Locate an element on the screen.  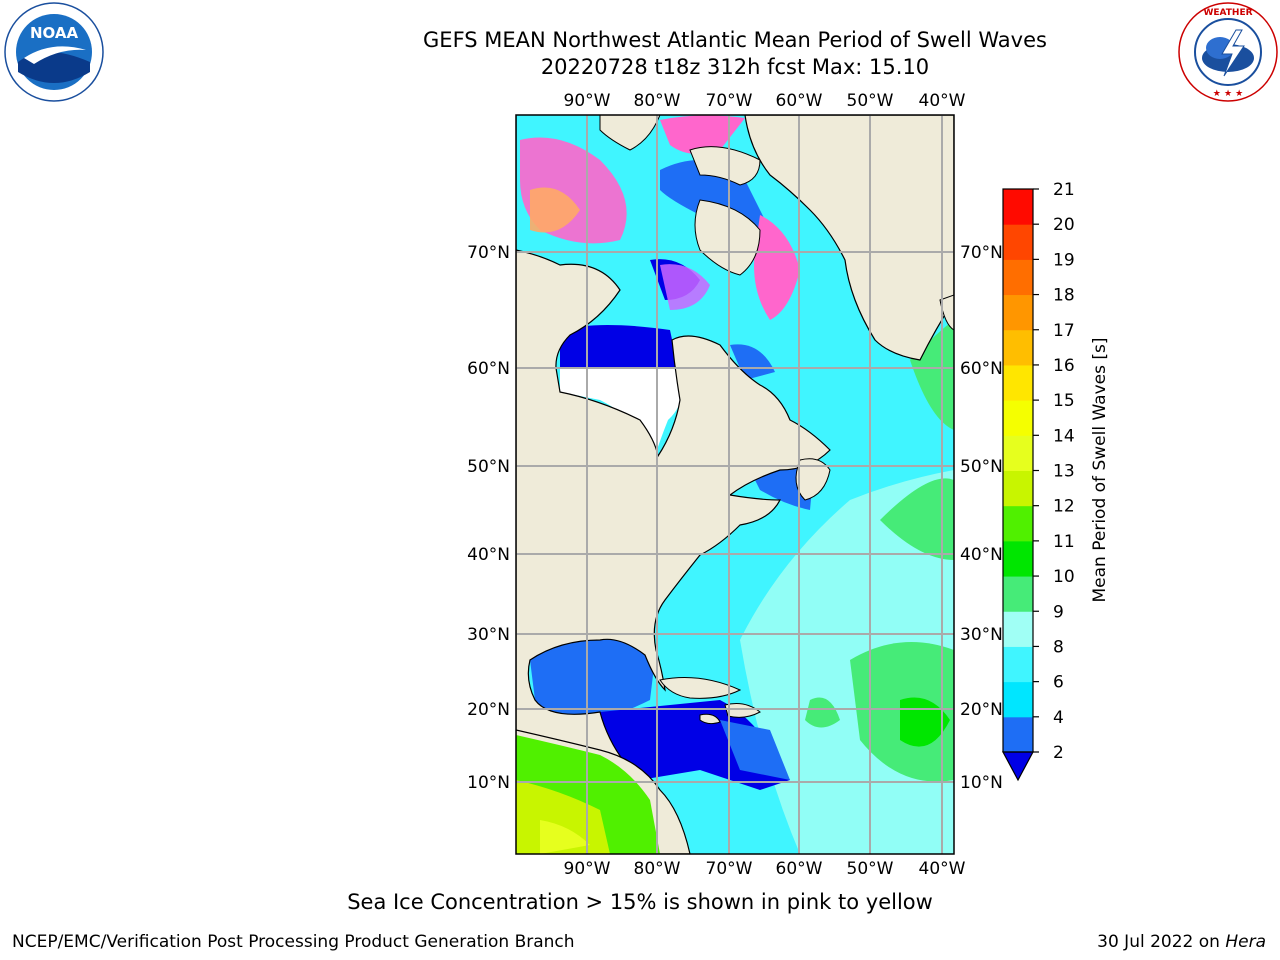
colorbar-tick-label: 2 is located at coordinates (1058, 753).